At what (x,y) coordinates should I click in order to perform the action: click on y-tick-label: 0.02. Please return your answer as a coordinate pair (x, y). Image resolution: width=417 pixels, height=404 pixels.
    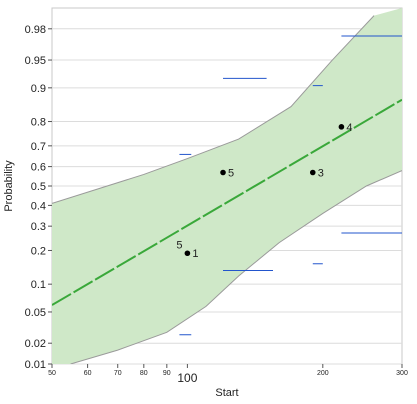
    Looking at the image, I should click on (35, 344).